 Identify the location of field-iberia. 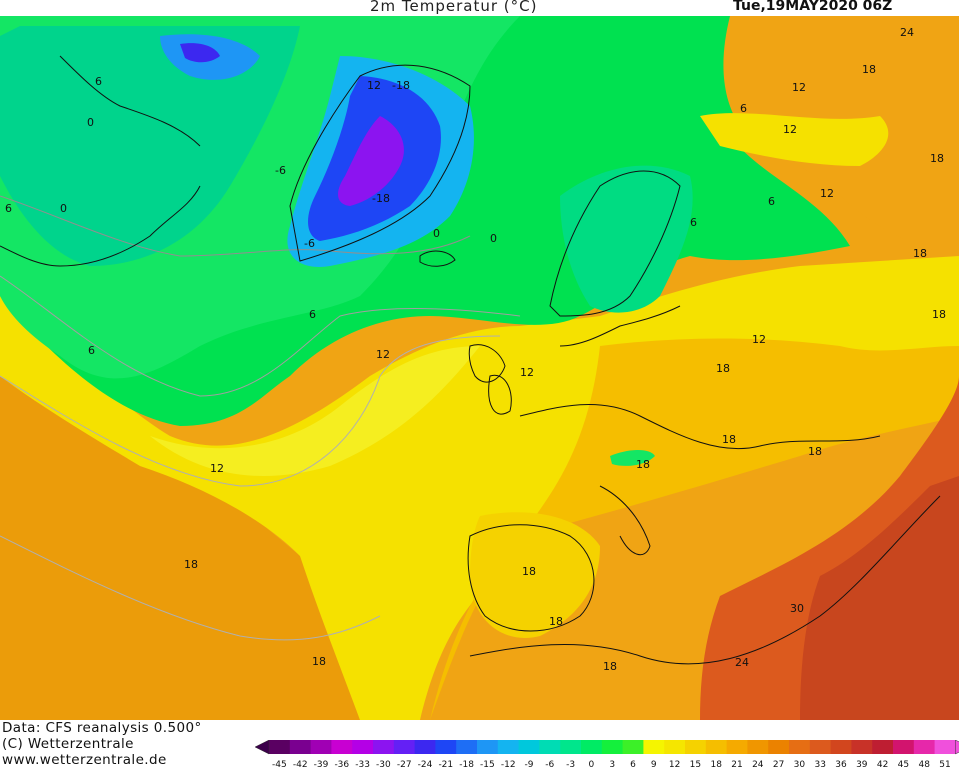
(535, 575).